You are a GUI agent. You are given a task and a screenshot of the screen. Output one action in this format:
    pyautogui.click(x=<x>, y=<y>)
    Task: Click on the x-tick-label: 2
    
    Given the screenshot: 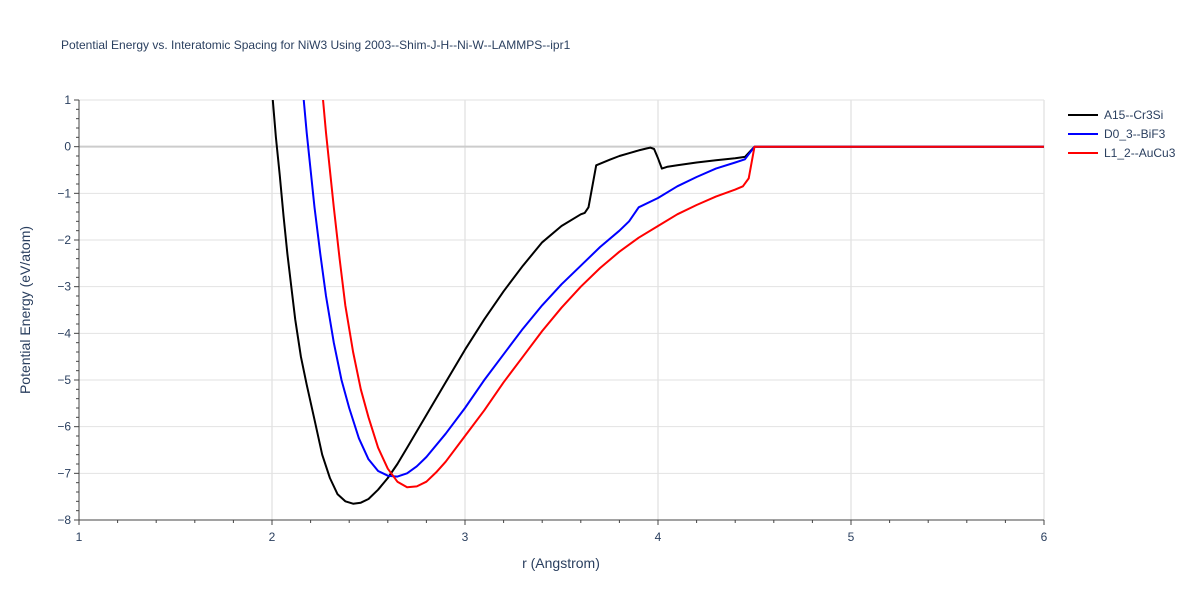 What is the action you would take?
    pyautogui.click(x=272, y=537)
    